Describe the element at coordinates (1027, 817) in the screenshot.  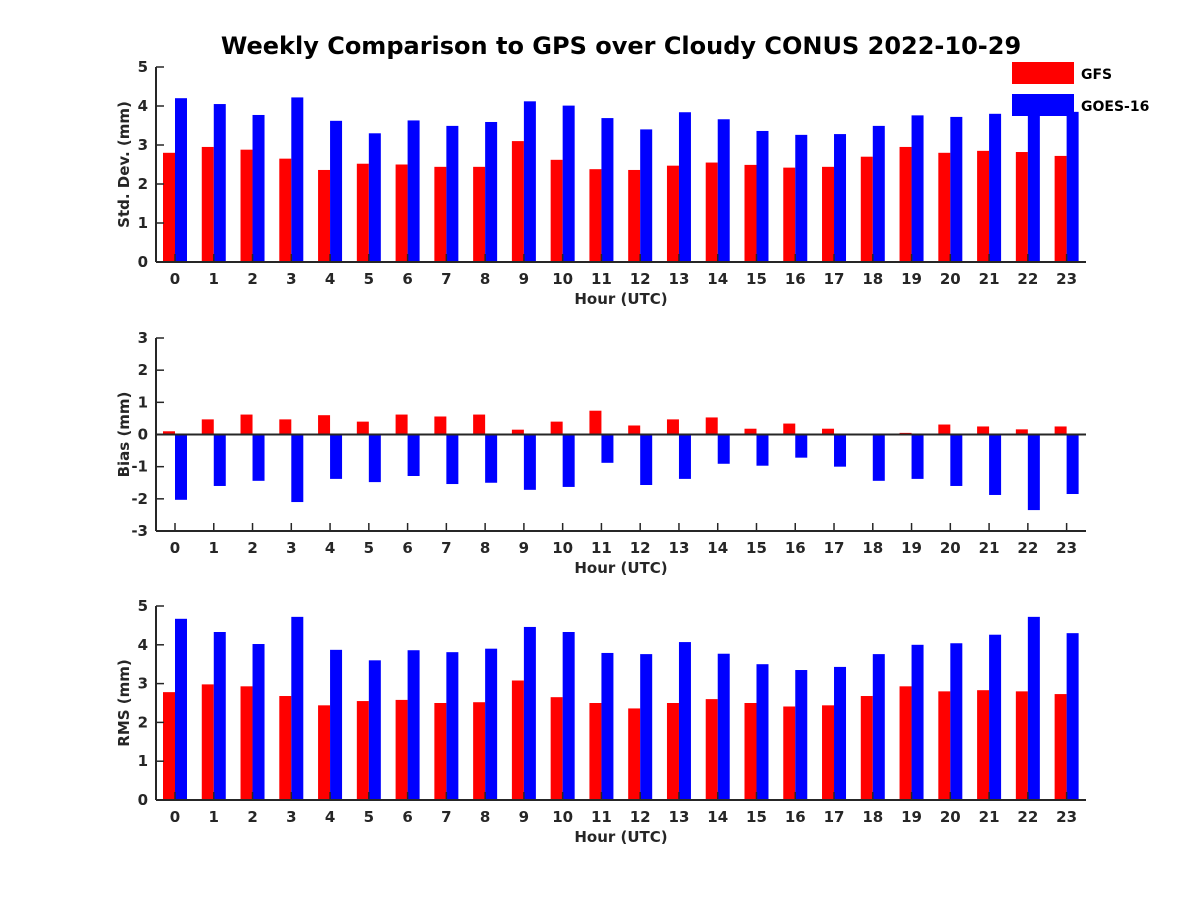
I see `rms-xtick-label: 22` at that location.